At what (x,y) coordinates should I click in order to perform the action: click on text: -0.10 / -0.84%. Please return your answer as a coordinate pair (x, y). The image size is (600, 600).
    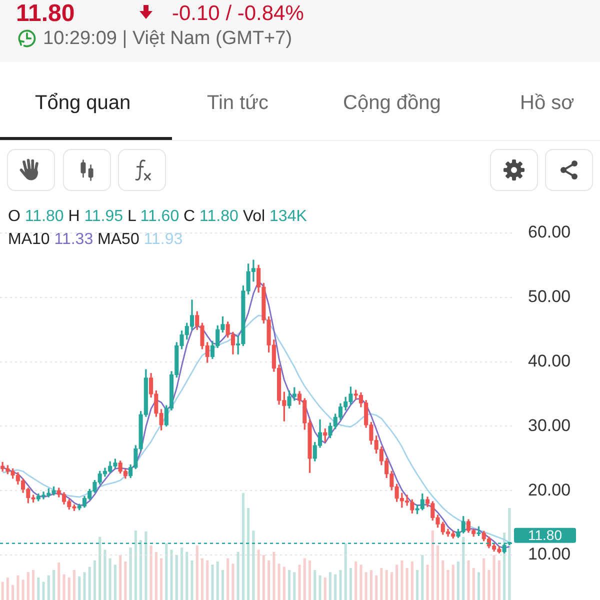
    Looking at the image, I should click on (238, 14).